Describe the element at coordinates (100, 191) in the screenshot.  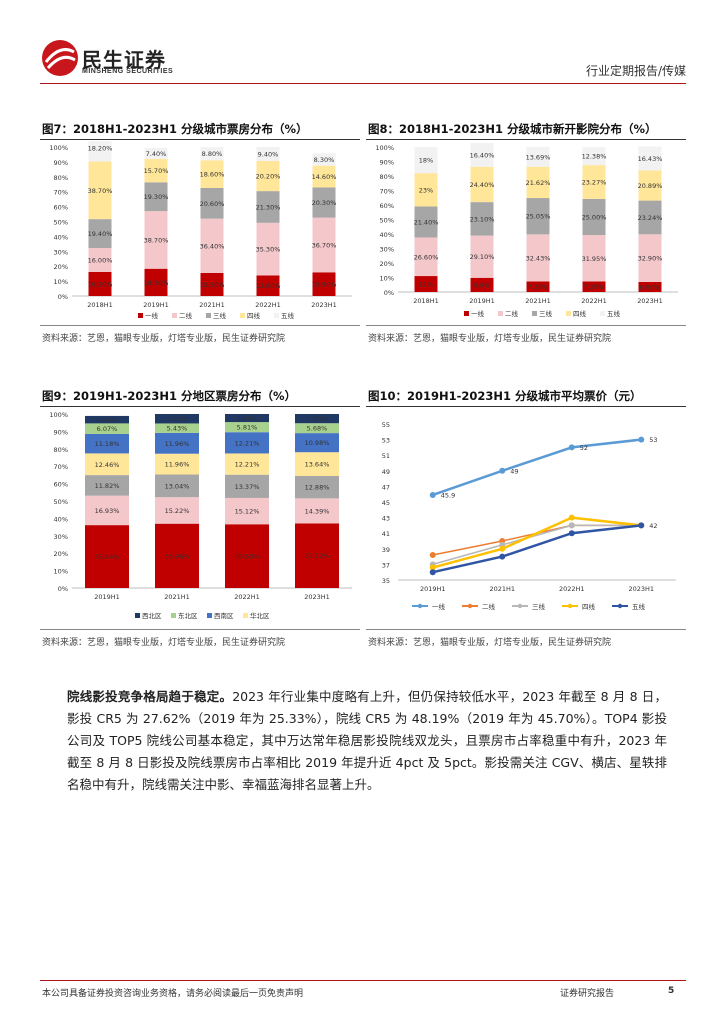
I see `fig7-data-label: 38.70%` at that location.